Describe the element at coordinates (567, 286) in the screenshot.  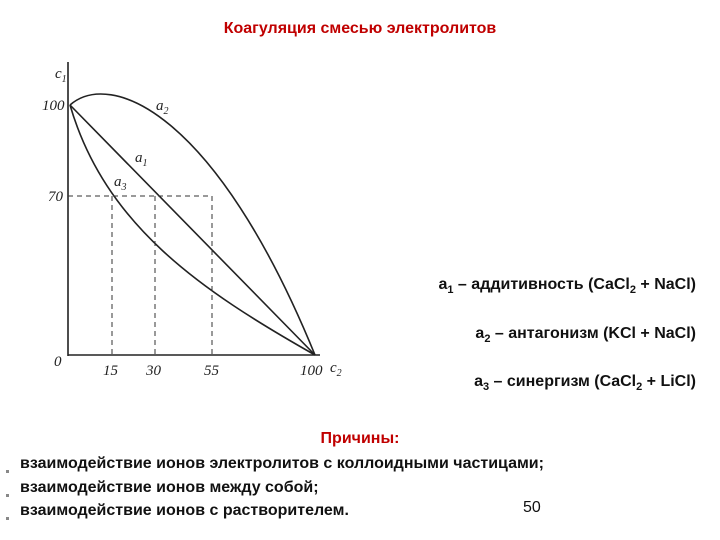
I see `legend-item: a1 – аддитивность (CaCl2 + NaCl)` at that location.